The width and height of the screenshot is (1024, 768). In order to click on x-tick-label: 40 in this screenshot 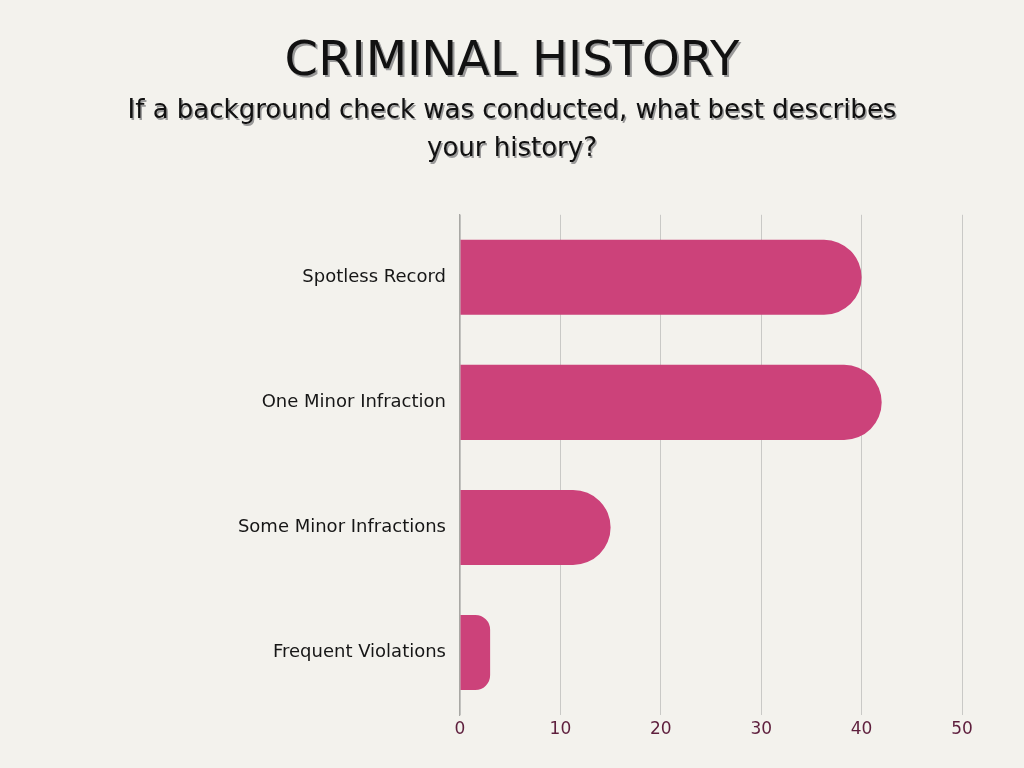, I will do `click(861, 727)`.